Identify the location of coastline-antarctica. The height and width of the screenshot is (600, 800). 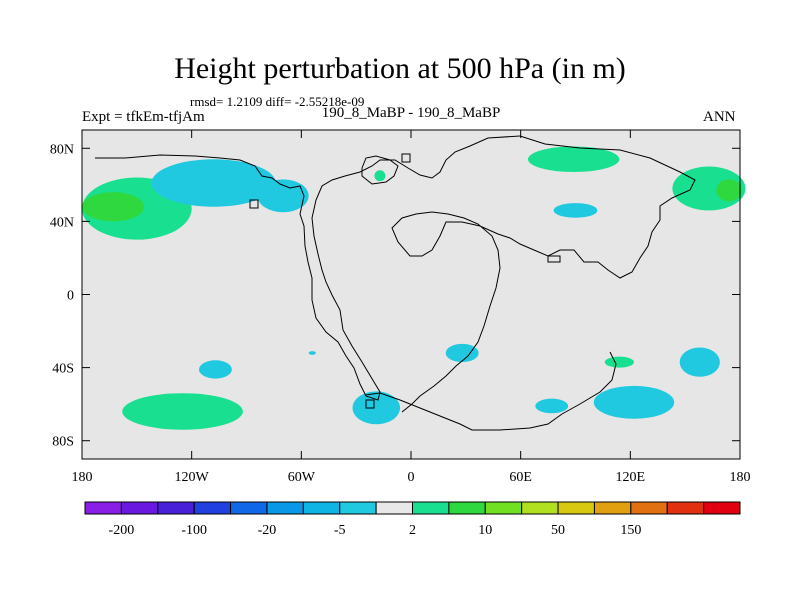
(490, 391).